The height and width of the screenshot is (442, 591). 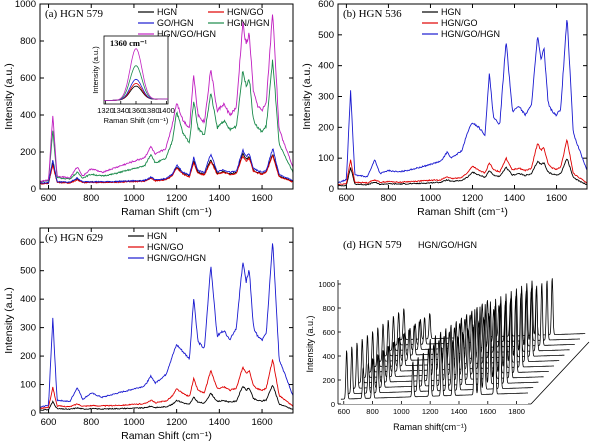 What do you see at coordinates (459, 411) in the screenshot?
I see `panel-d-x-tick-label: 1400` at bounding box center [459, 411].